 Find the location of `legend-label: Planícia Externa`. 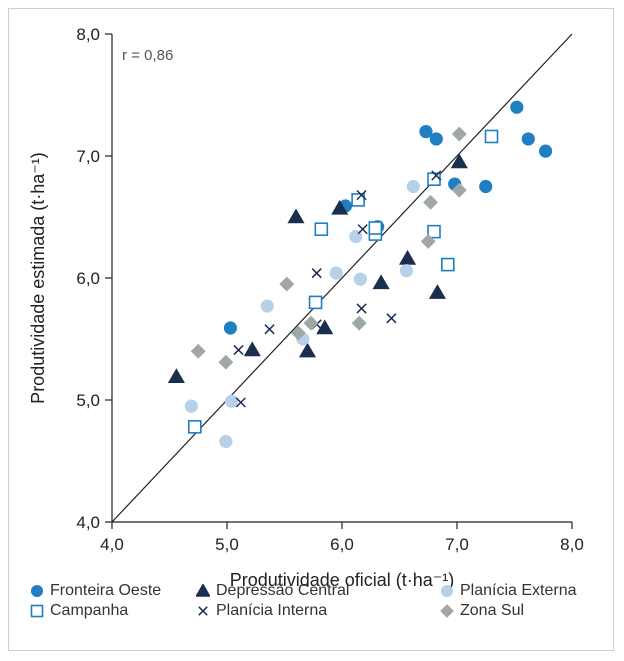

legend-label: Planícia Externa is located at coordinates (518, 590).